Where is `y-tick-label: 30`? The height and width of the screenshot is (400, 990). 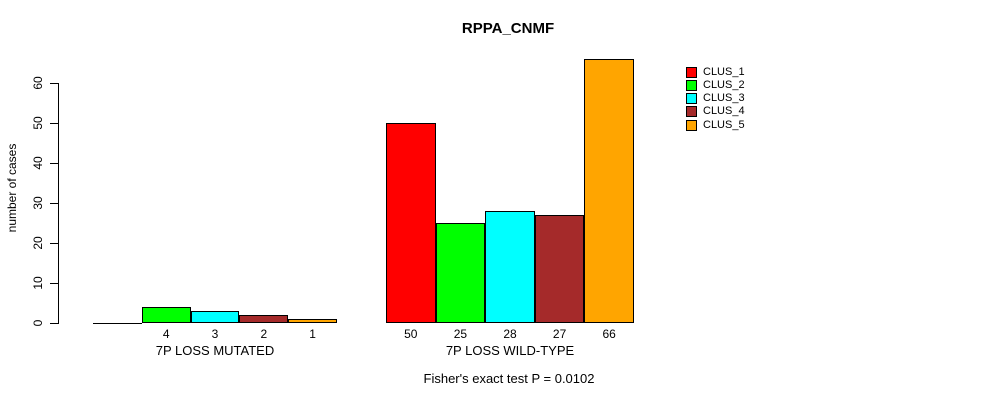 y-tick-label: 30 is located at coordinates (38, 203).